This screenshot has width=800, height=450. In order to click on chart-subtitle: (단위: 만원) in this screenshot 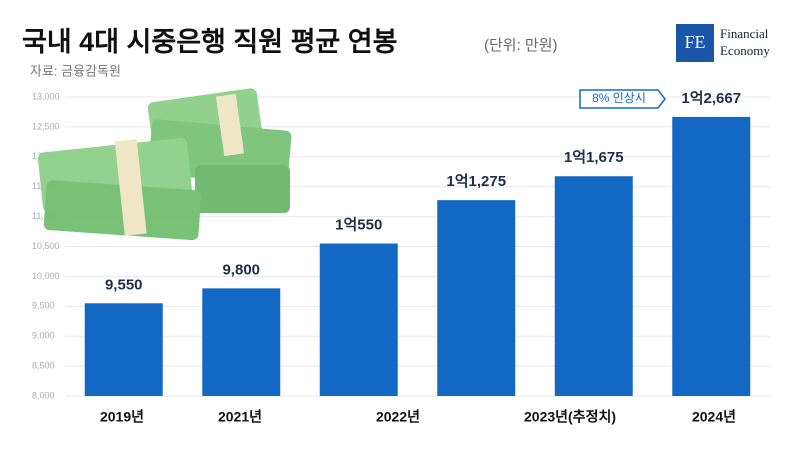, I will do `click(521, 45)`.